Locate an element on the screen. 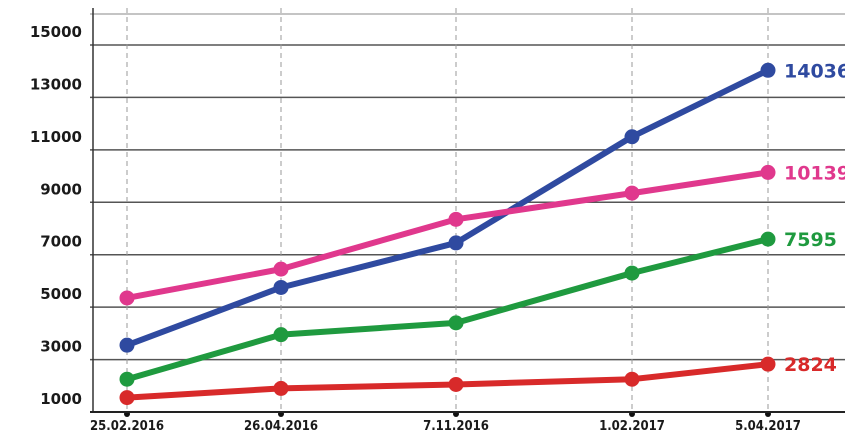 The height and width of the screenshot is (434, 845). end-label-red: 2824 is located at coordinates (810, 365).